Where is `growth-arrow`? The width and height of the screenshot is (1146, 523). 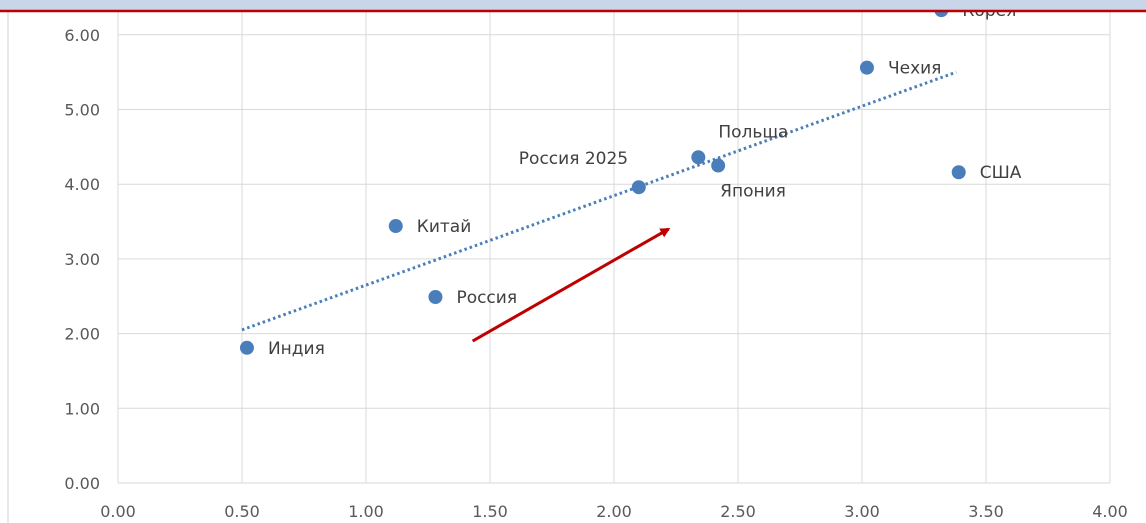
growth-arrow is located at coordinates (571, 285).